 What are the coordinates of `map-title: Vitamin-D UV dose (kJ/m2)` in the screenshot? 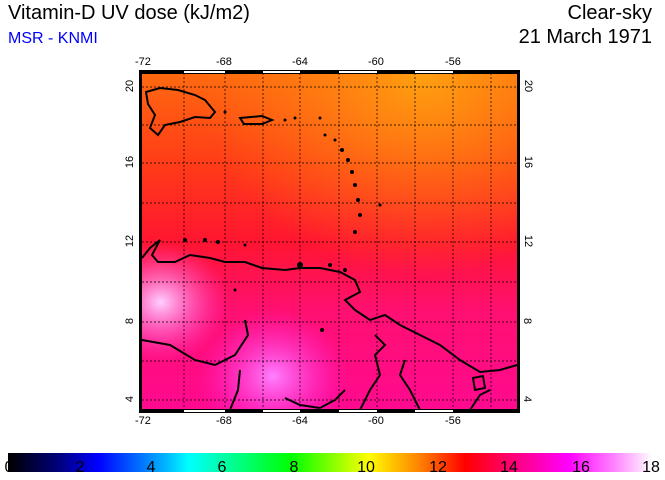 It's located at (129, 13).